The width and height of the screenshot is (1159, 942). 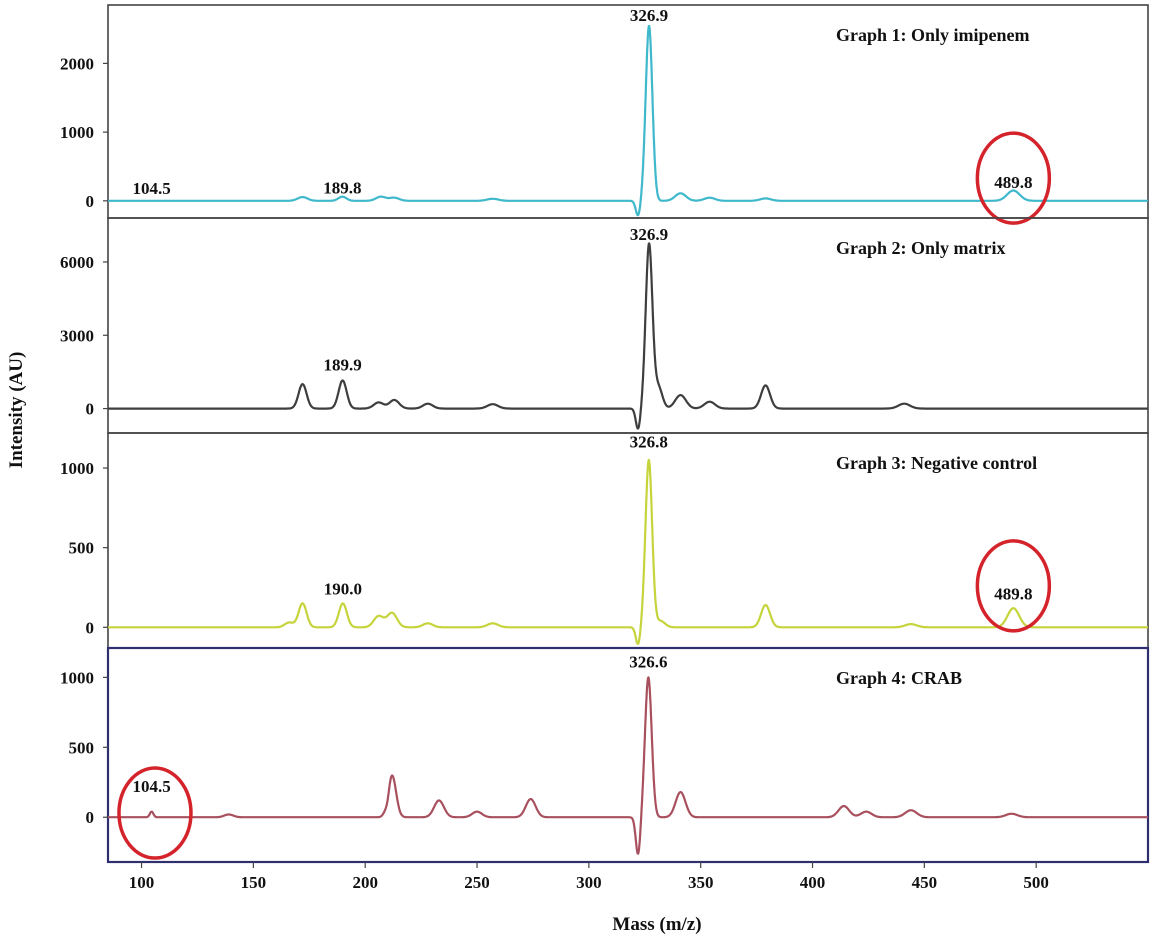 I want to click on x-tick-label: 250, so click(x=477, y=882).